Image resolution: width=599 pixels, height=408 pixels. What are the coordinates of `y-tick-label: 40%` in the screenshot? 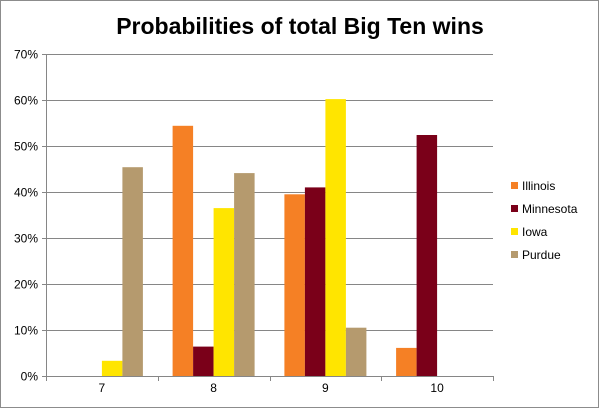 It's located at (26, 193).